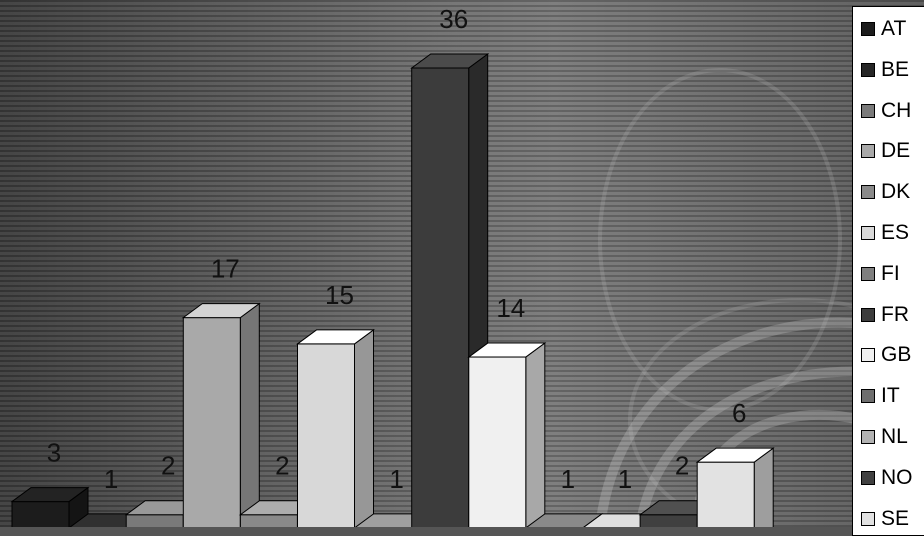  Describe the element at coordinates (894, 28) in the screenshot. I see `legend-label-at: AT` at that location.